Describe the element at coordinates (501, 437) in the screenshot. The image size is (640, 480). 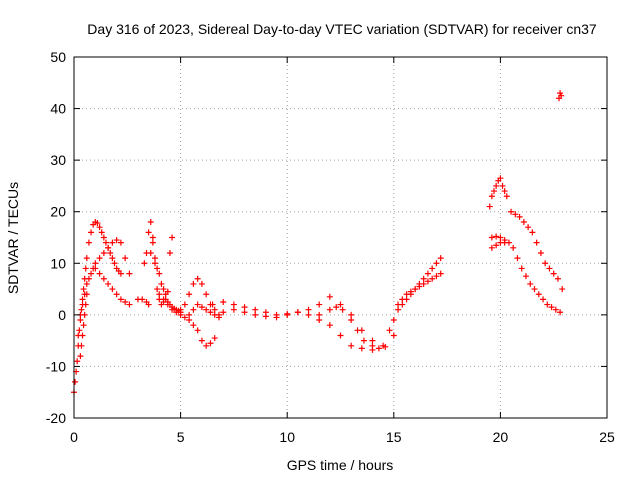
I see `x-tick-label: 20` at that location.